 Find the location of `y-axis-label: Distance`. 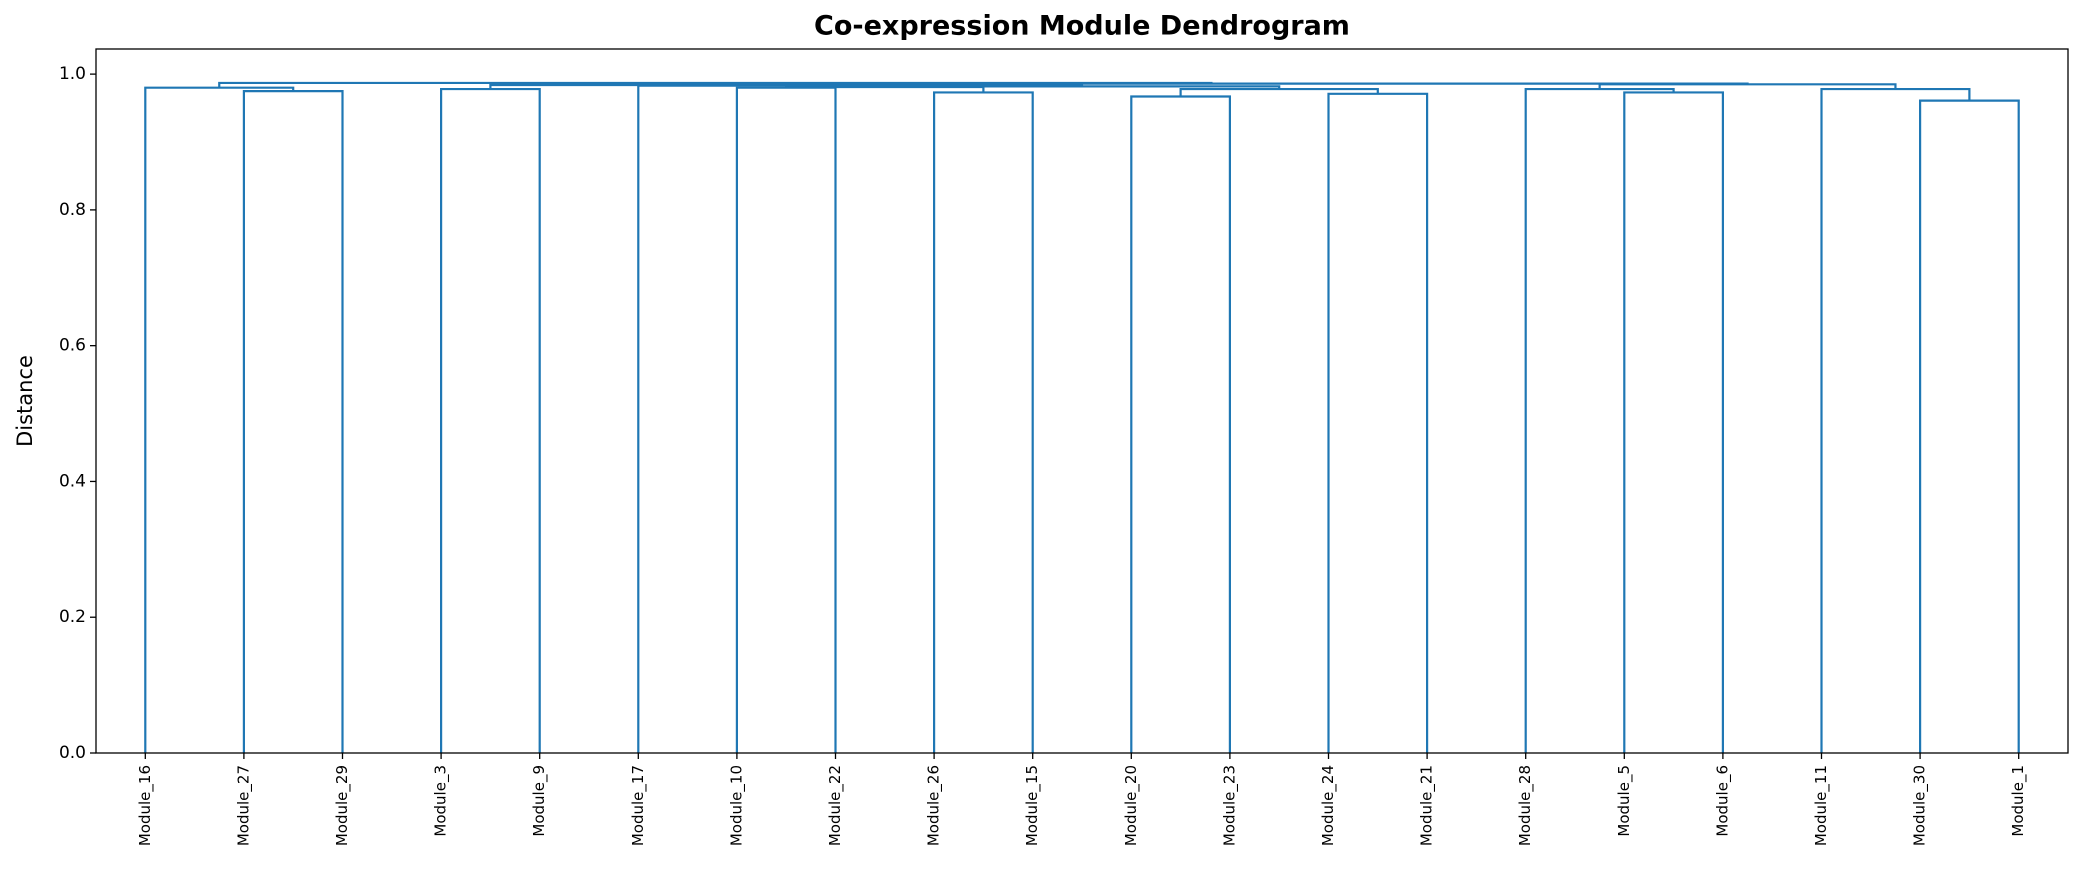

y-axis-label: Distance is located at coordinates (25, 401).